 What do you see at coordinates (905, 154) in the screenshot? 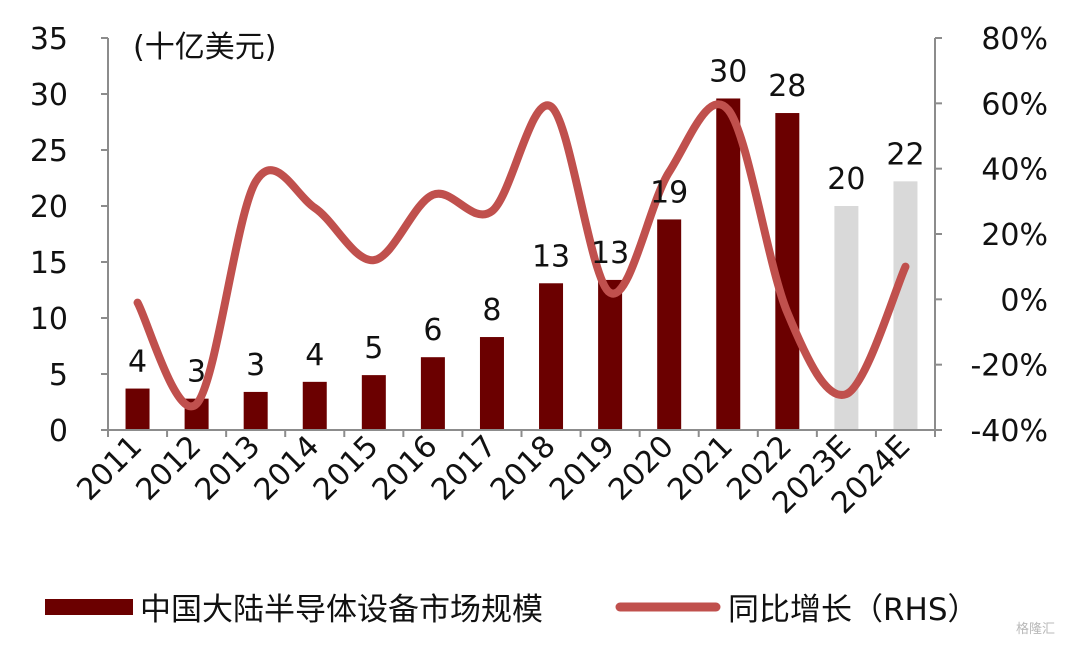
I see `data-label-2024E: 22` at bounding box center [905, 154].